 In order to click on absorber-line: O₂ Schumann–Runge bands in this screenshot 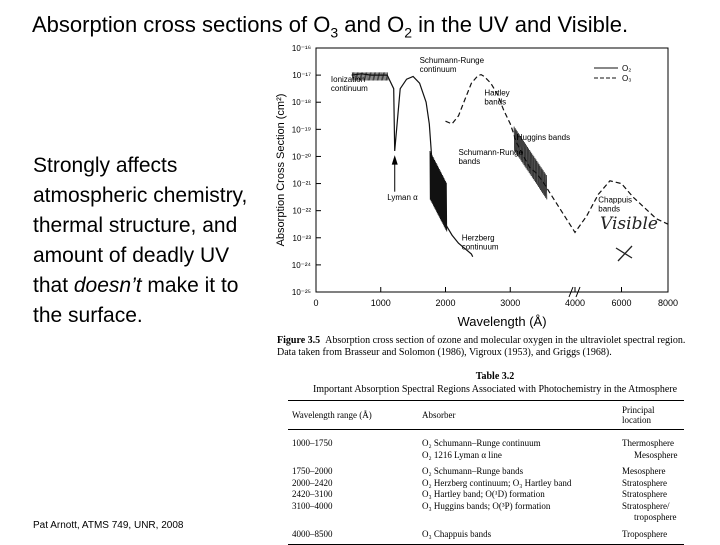, I will do `click(473, 471)`.